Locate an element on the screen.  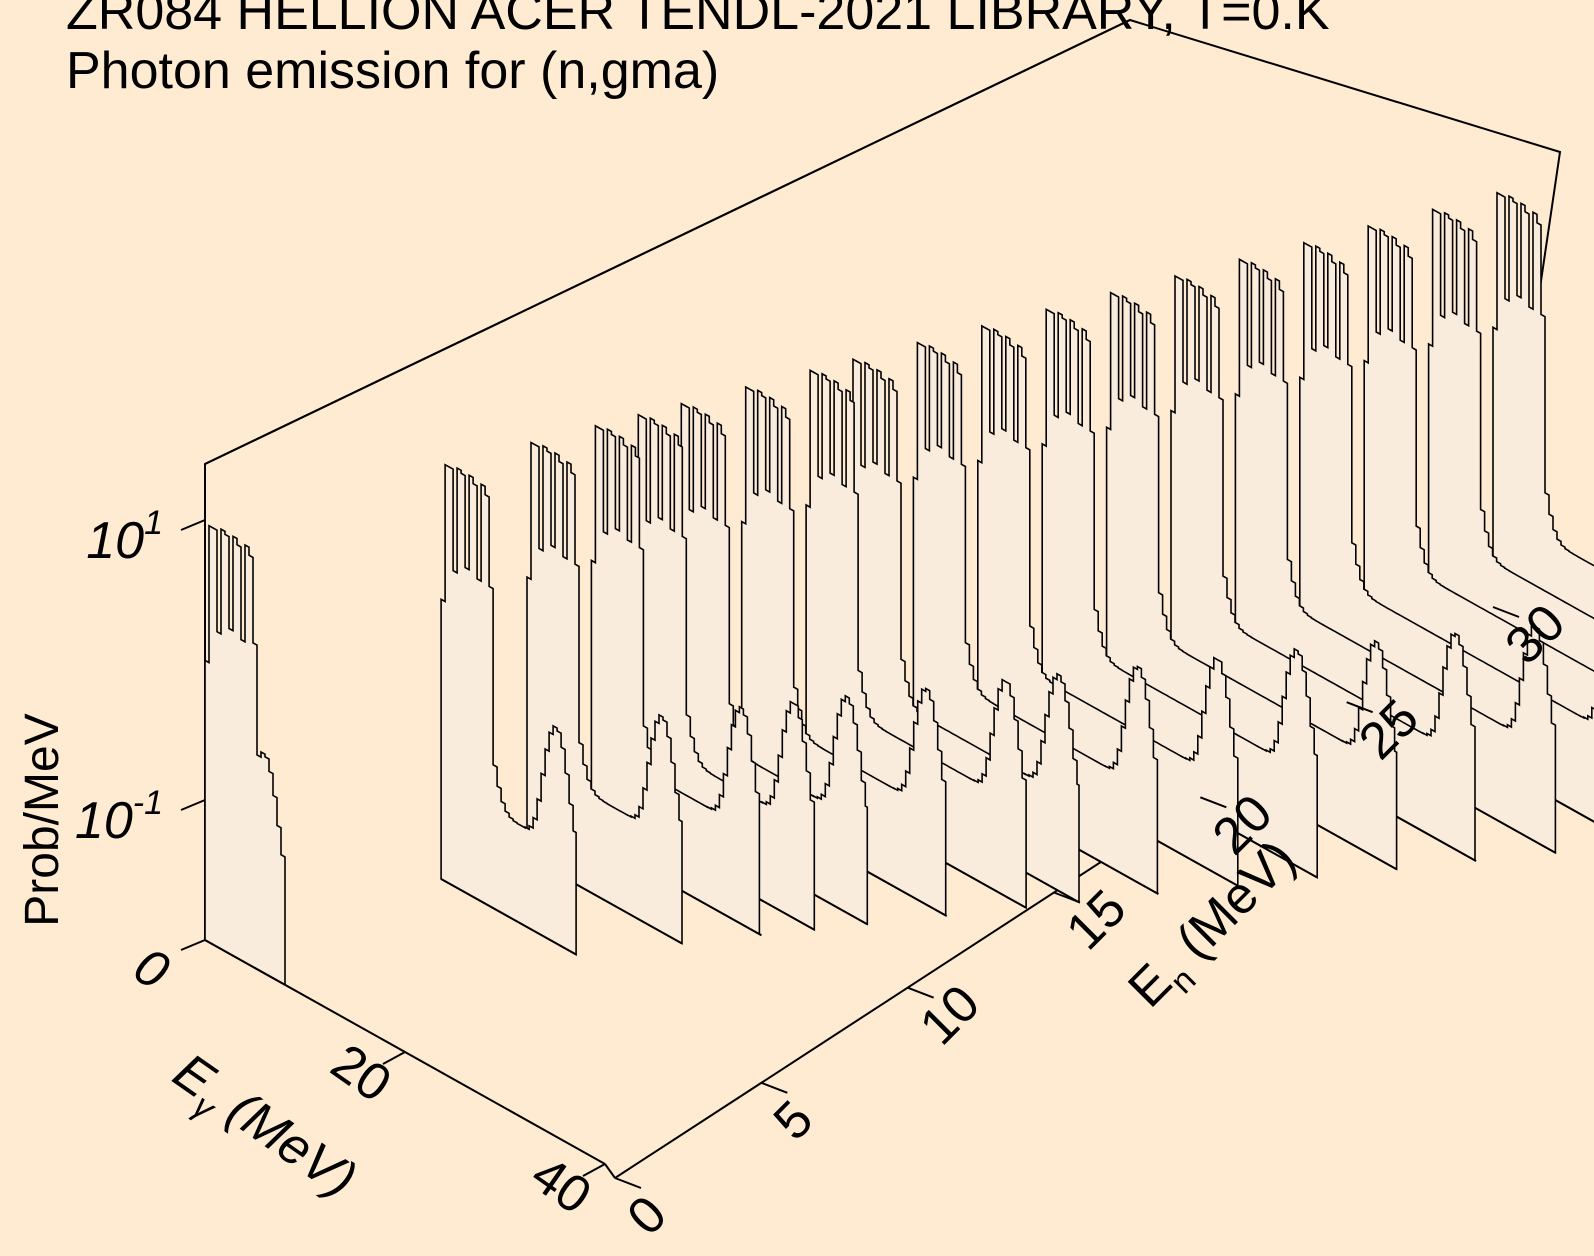
x-axis-end is located at coordinates (610, 1171).